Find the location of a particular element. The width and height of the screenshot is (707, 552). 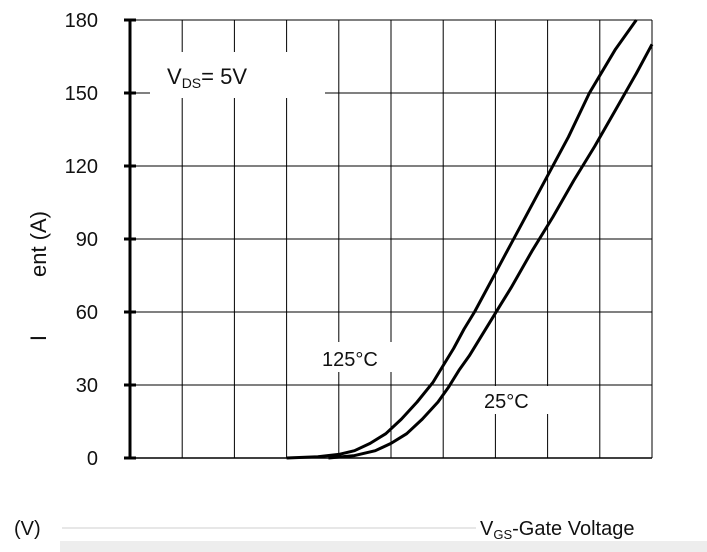

y-tick-label-2: 60 is located at coordinates (87, 313).